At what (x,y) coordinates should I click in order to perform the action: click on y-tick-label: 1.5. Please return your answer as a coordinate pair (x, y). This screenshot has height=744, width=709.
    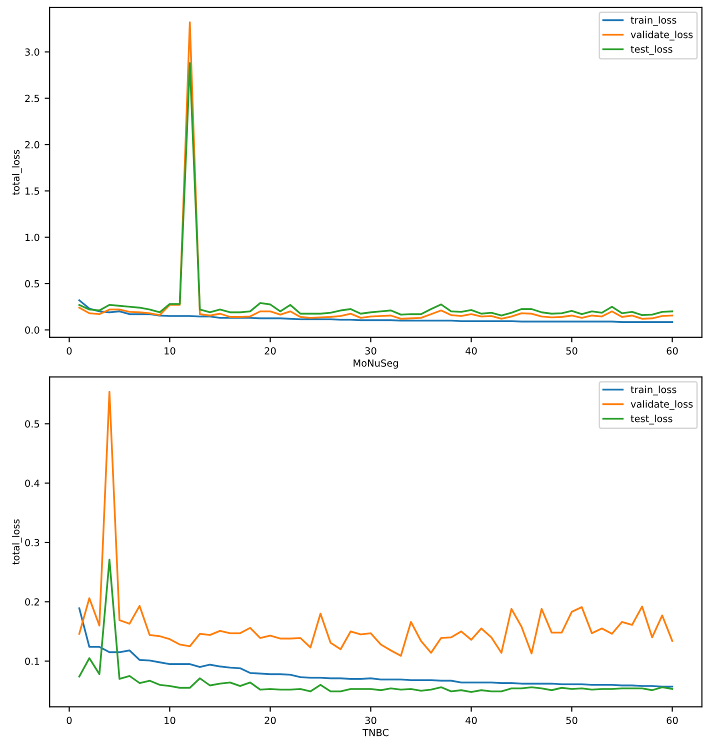
    Looking at the image, I should click on (33, 191).